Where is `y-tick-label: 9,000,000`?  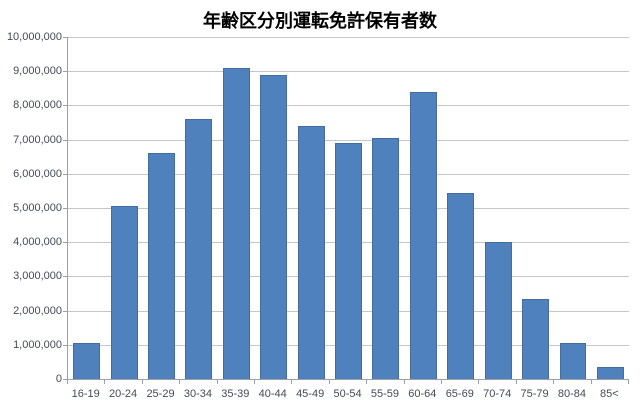 y-tick-label: 9,000,000 is located at coordinates (37, 71).